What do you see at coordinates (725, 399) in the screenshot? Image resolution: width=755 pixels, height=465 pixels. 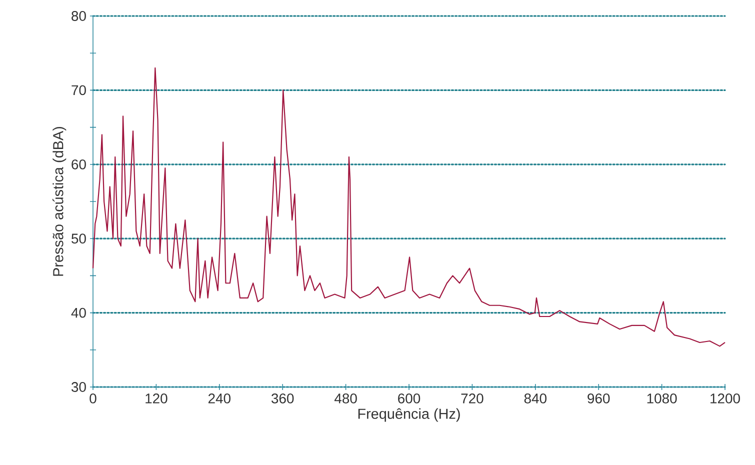 I see `x-tick-label: 1200` at bounding box center [725, 399].